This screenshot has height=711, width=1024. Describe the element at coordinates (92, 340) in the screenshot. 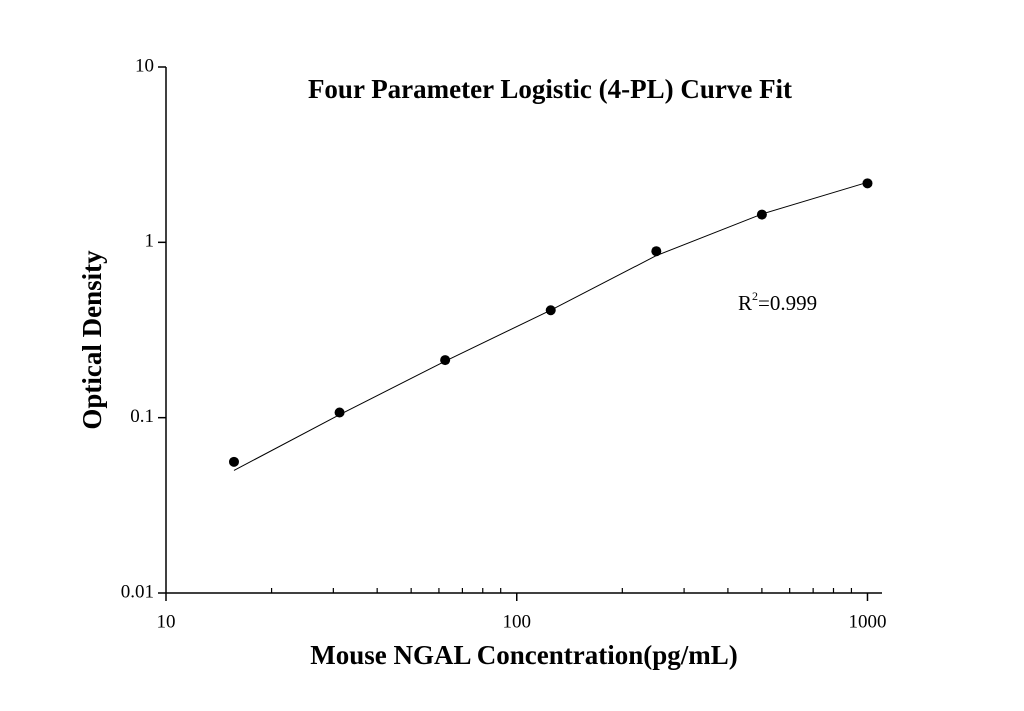

I see `y-axis-title: Optical Density` at that location.